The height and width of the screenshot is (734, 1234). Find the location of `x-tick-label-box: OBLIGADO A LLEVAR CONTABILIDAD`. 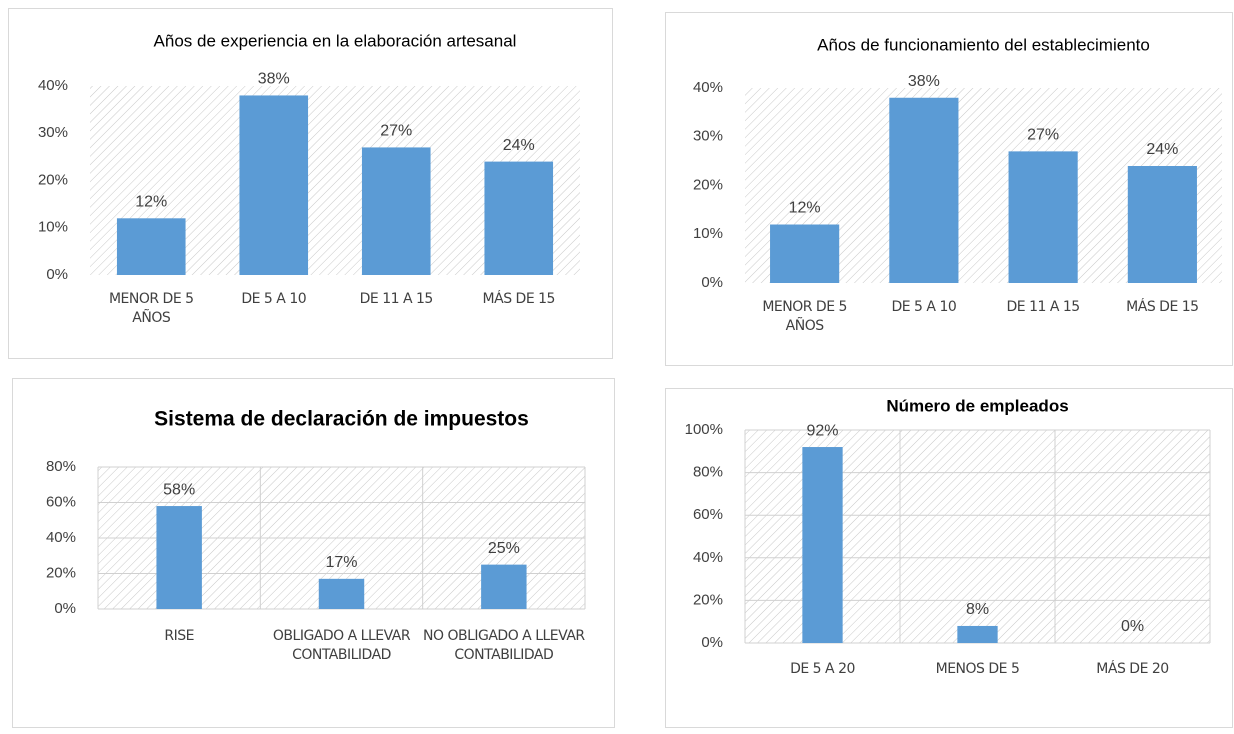

x-tick-label-box: OBLIGADO A LLEVAR CONTABILIDAD is located at coordinates (341, 645).